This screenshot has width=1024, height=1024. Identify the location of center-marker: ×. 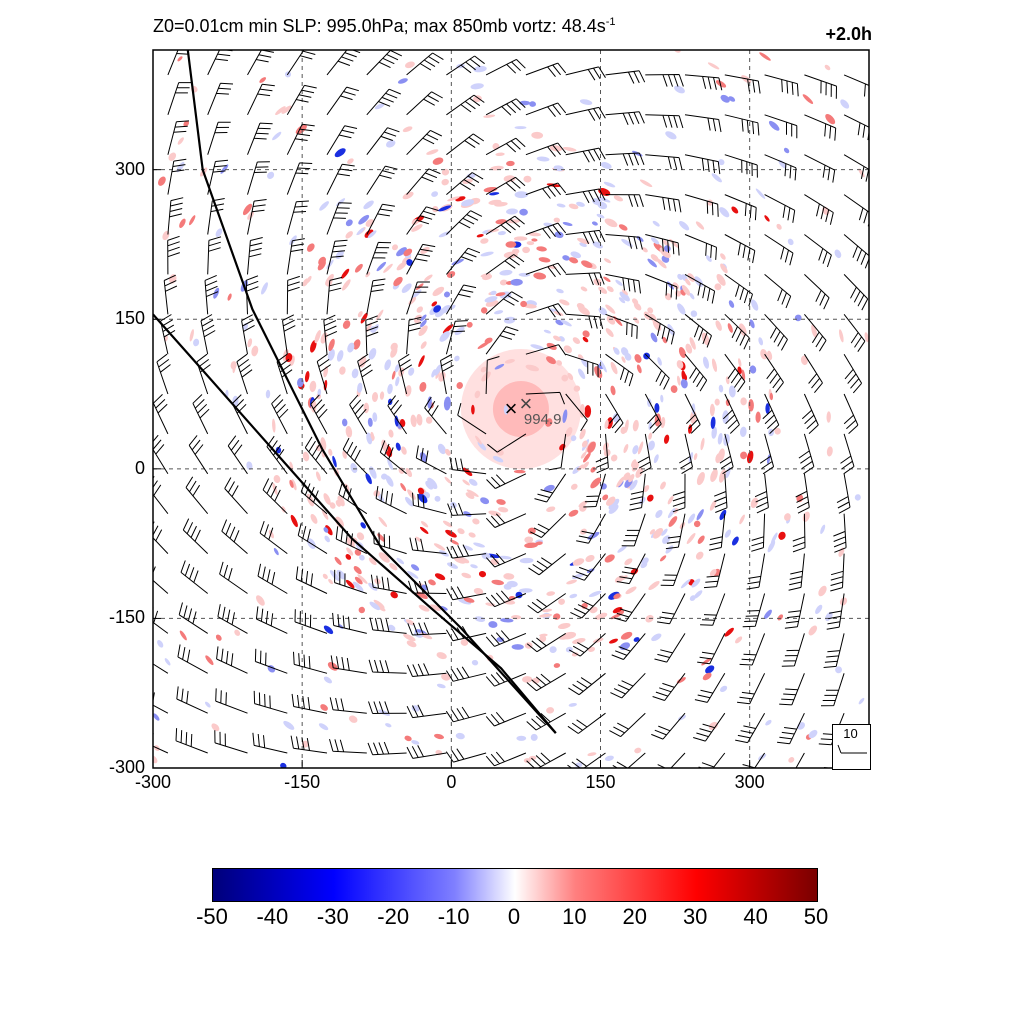
(525, 403).